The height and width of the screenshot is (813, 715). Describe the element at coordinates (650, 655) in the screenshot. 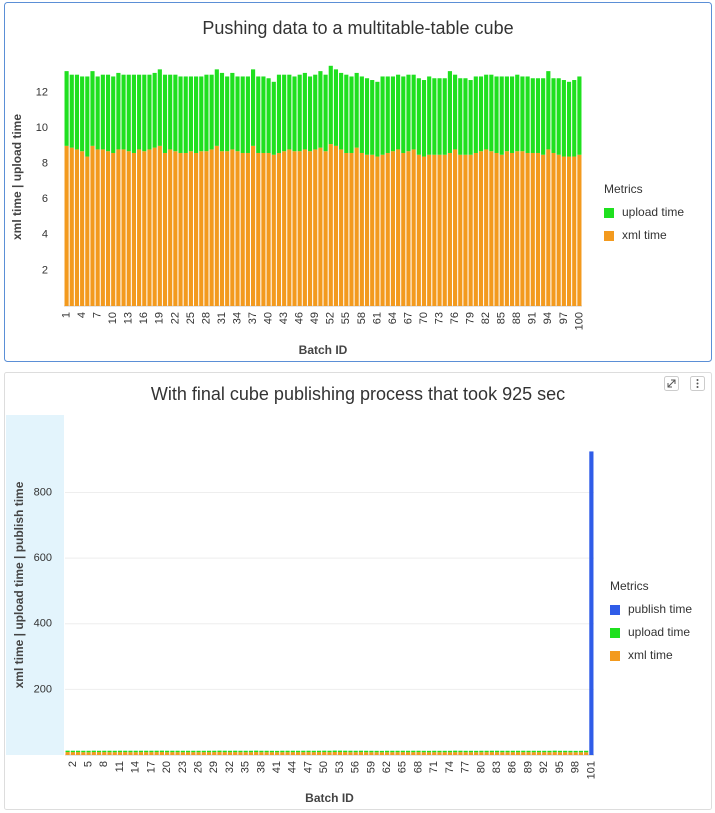

I see `legend-label: xml time` at that location.